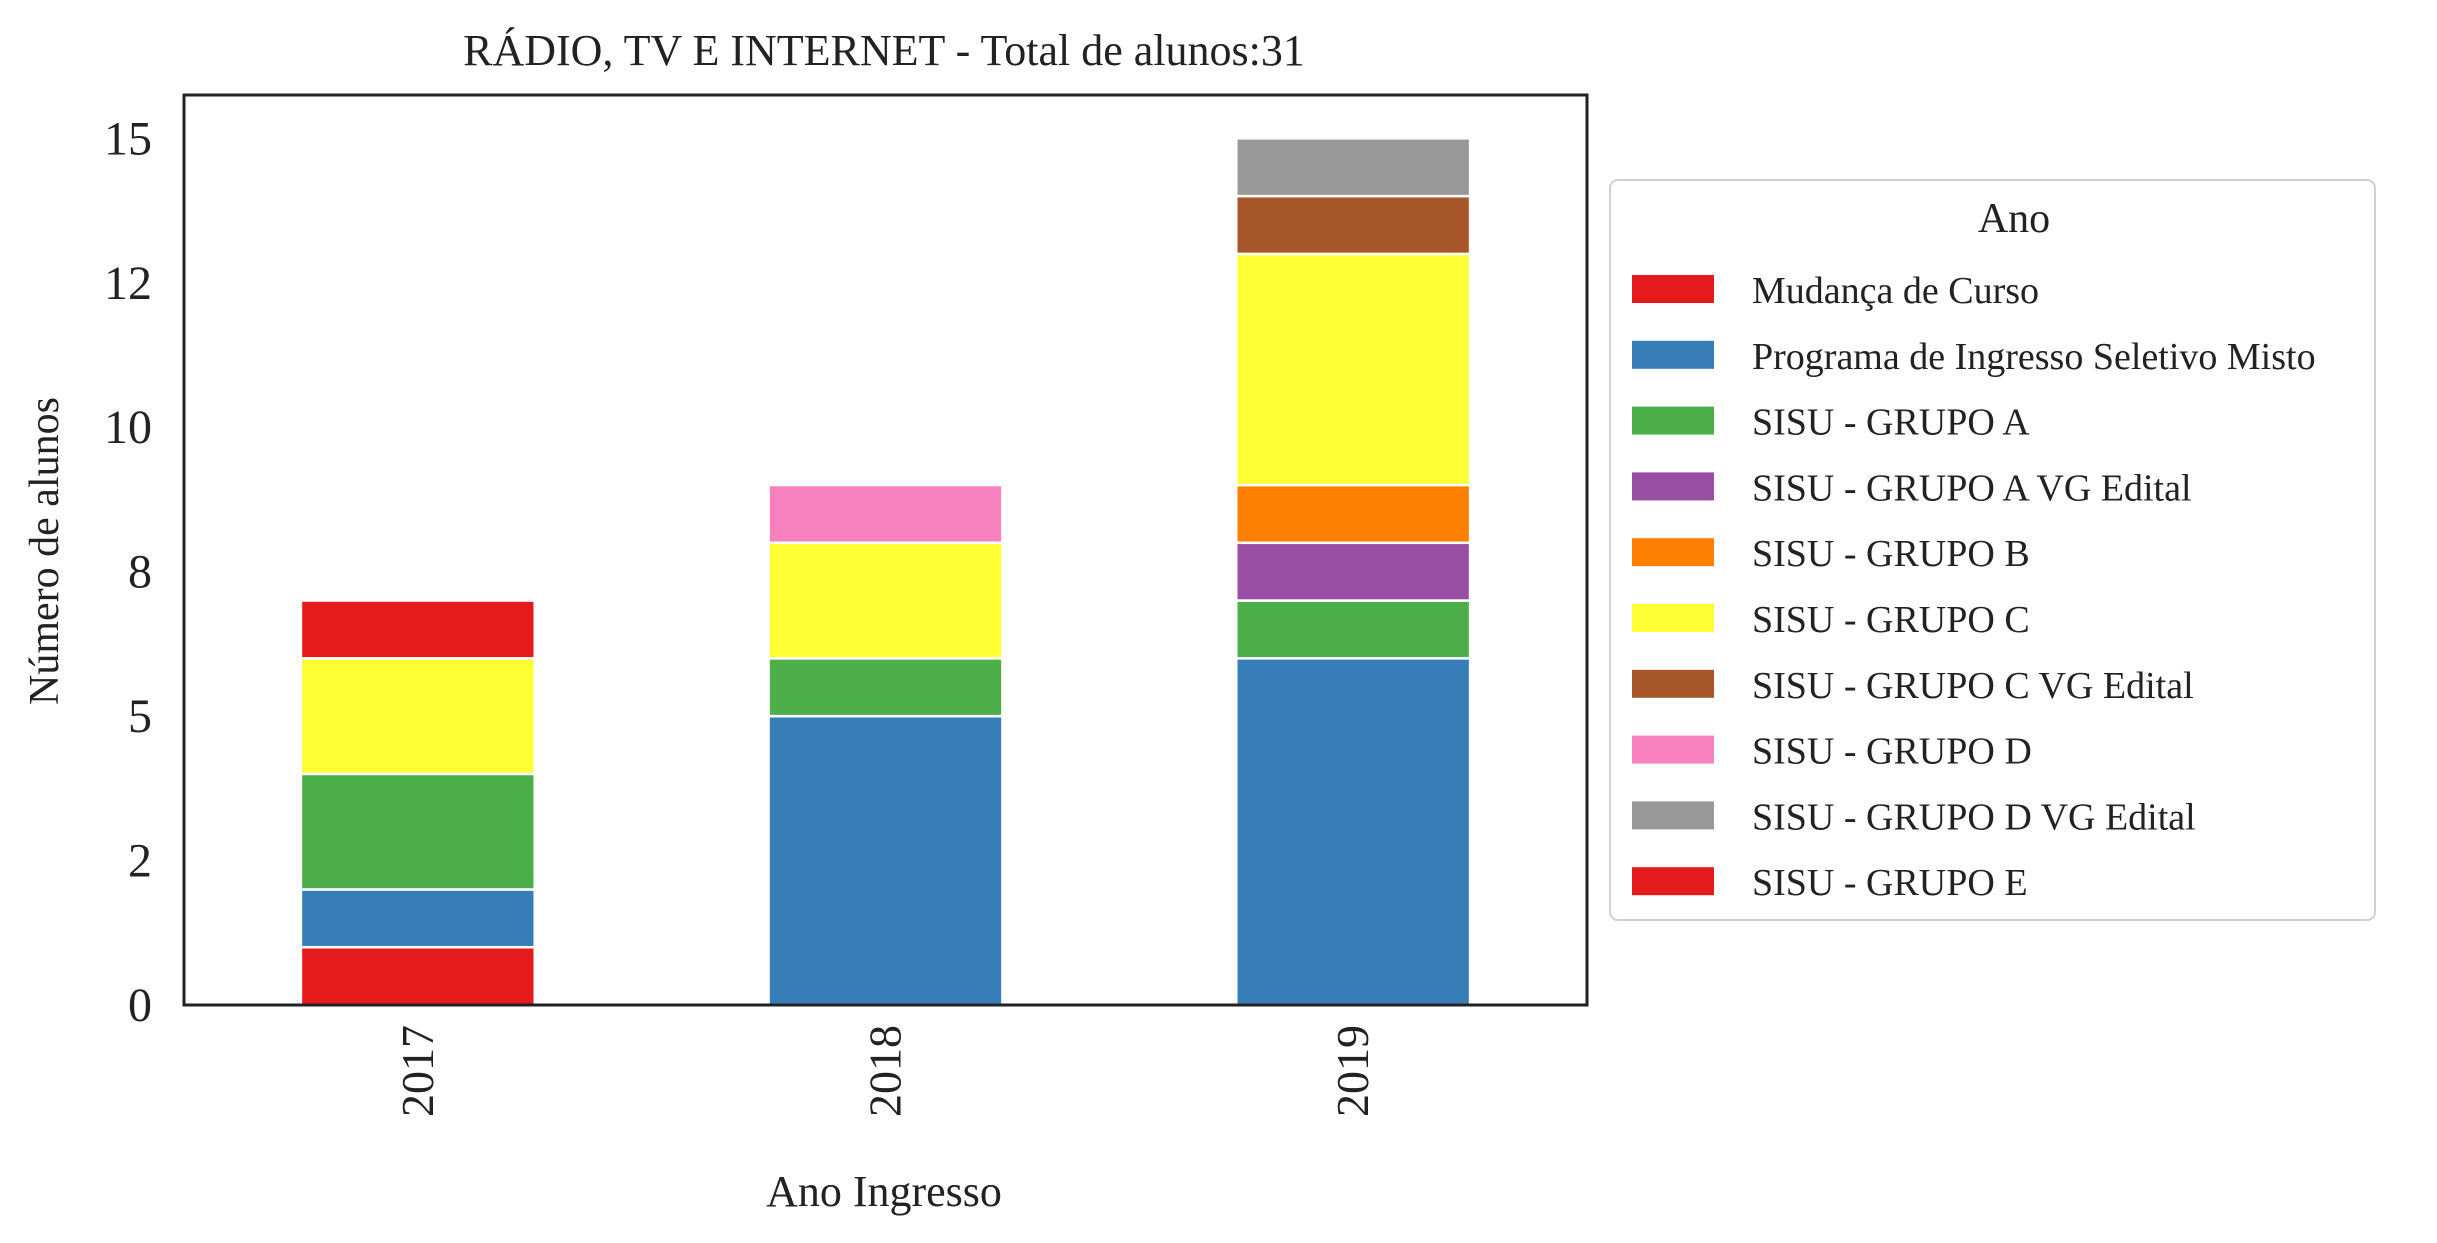 This screenshot has width=2437, height=1243. I want to click on y-tick-label: 2, so click(140, 861).